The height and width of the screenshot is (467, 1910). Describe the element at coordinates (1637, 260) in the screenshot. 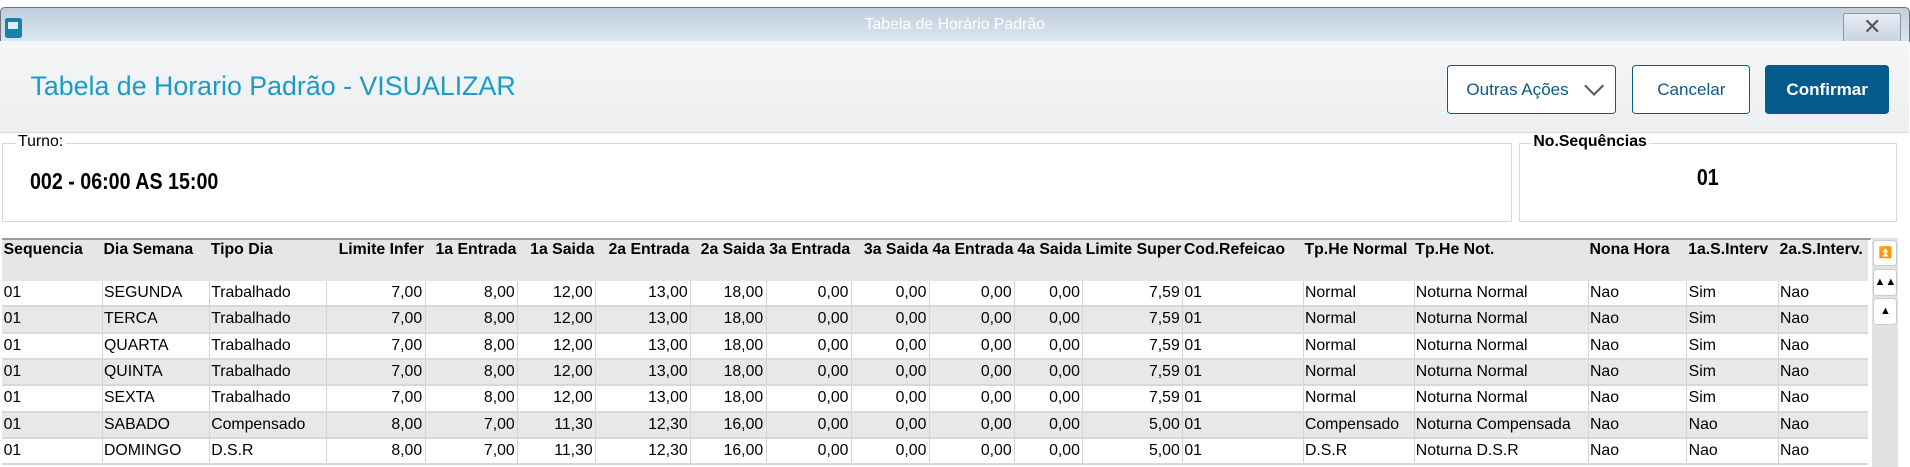

I see `column-header: Nona Hora` at that location.